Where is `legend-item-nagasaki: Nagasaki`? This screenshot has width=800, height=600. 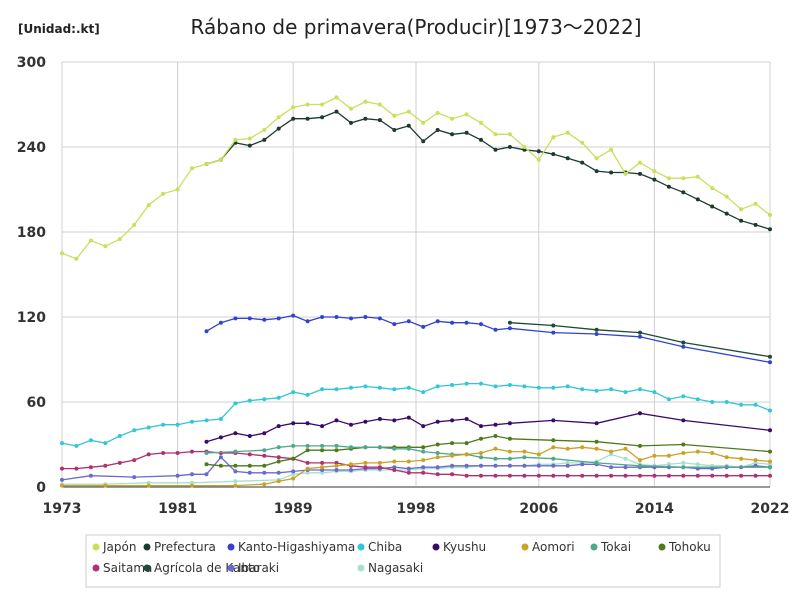 legend-item-nagasaki: Nagasaki is located at coordinates (390, 568).